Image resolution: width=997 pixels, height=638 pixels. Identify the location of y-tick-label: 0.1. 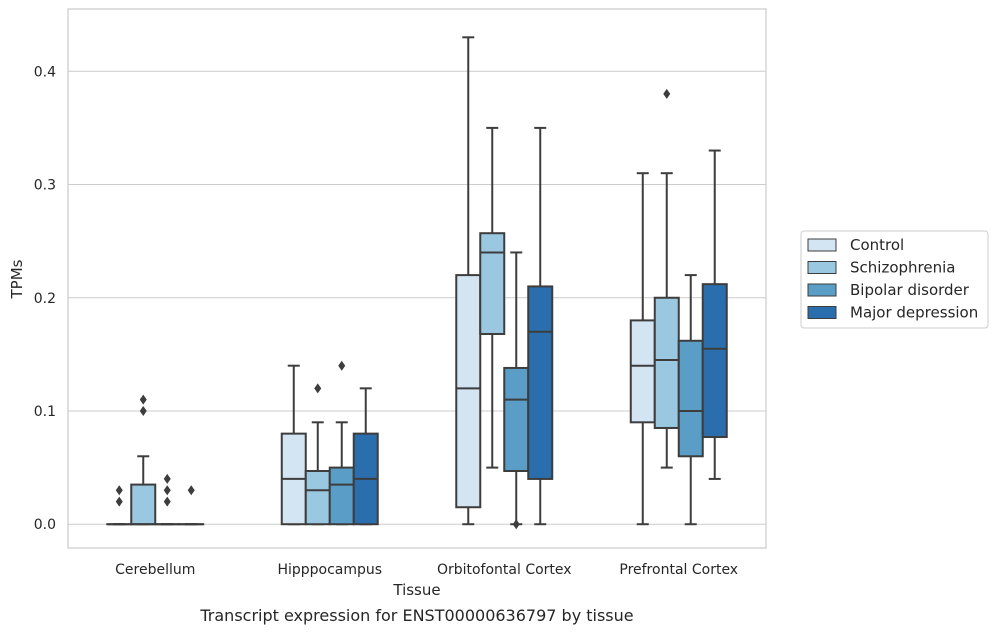
(45, 412).